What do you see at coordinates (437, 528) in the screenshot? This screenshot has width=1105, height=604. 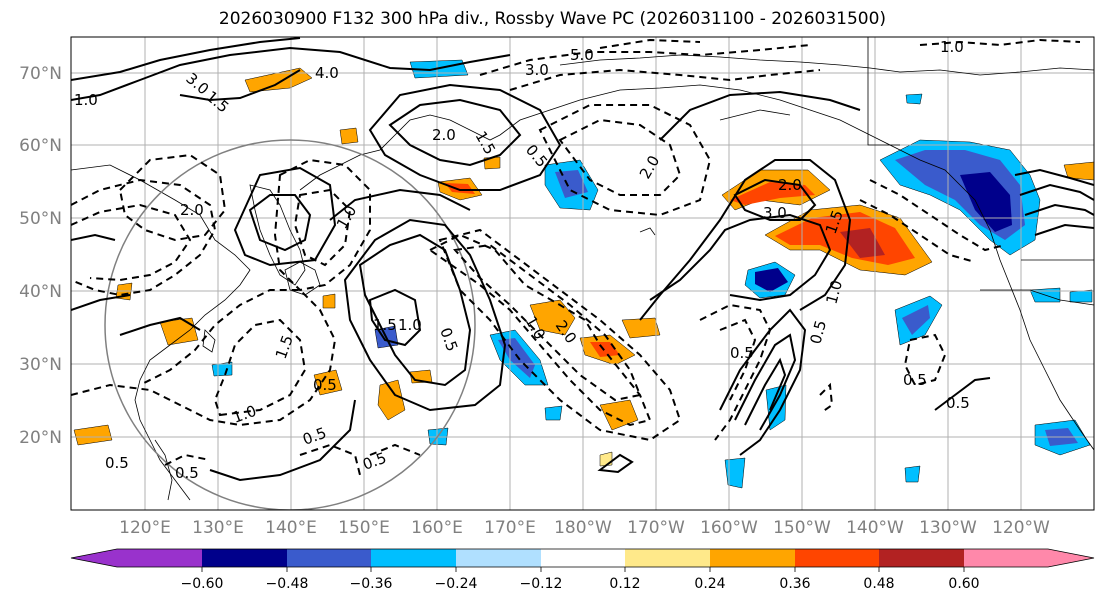 I see `lon-label: 160°E` at bounding box center [437, 528].